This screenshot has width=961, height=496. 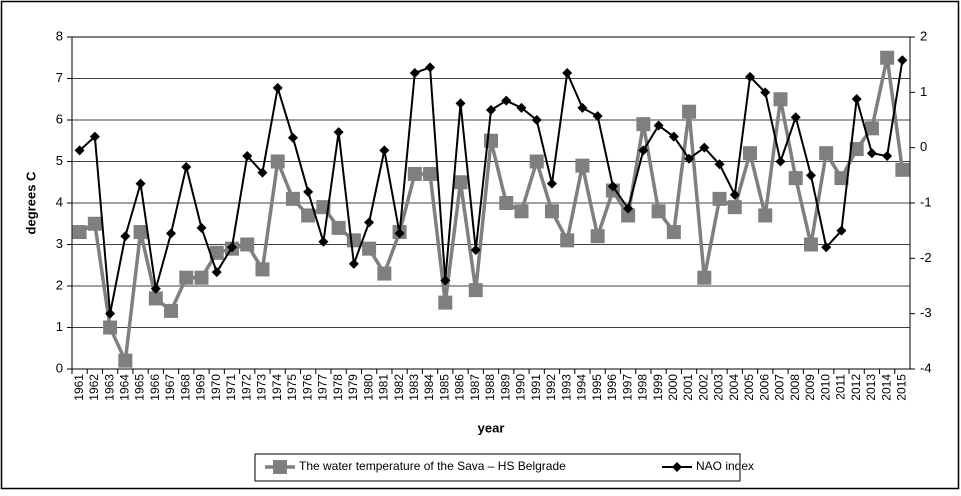 What do you see at coordinates (926, 312) in the screenshot?
I see `y2-tick-label: -3` at bounding box center [926, 312].